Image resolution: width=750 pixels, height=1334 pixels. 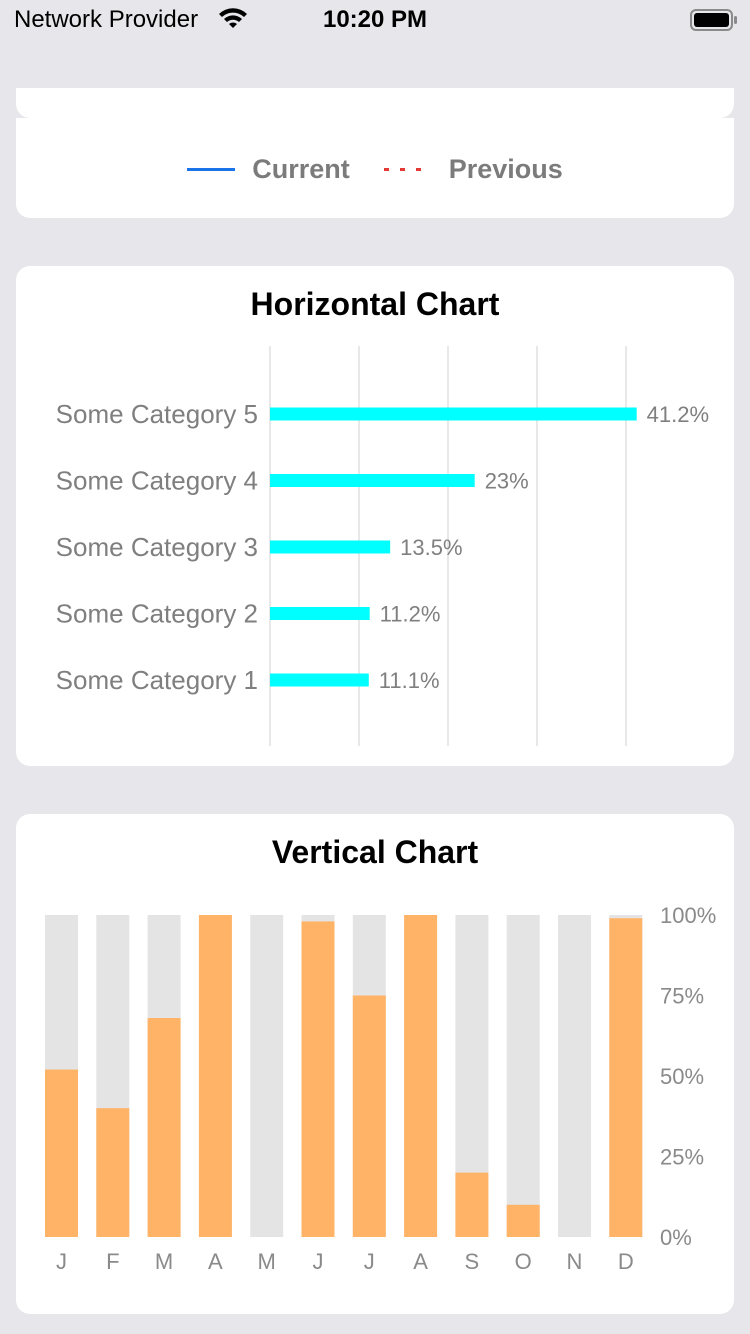 I want to click on x-tick-label: F, so click(x=112, y=1261).